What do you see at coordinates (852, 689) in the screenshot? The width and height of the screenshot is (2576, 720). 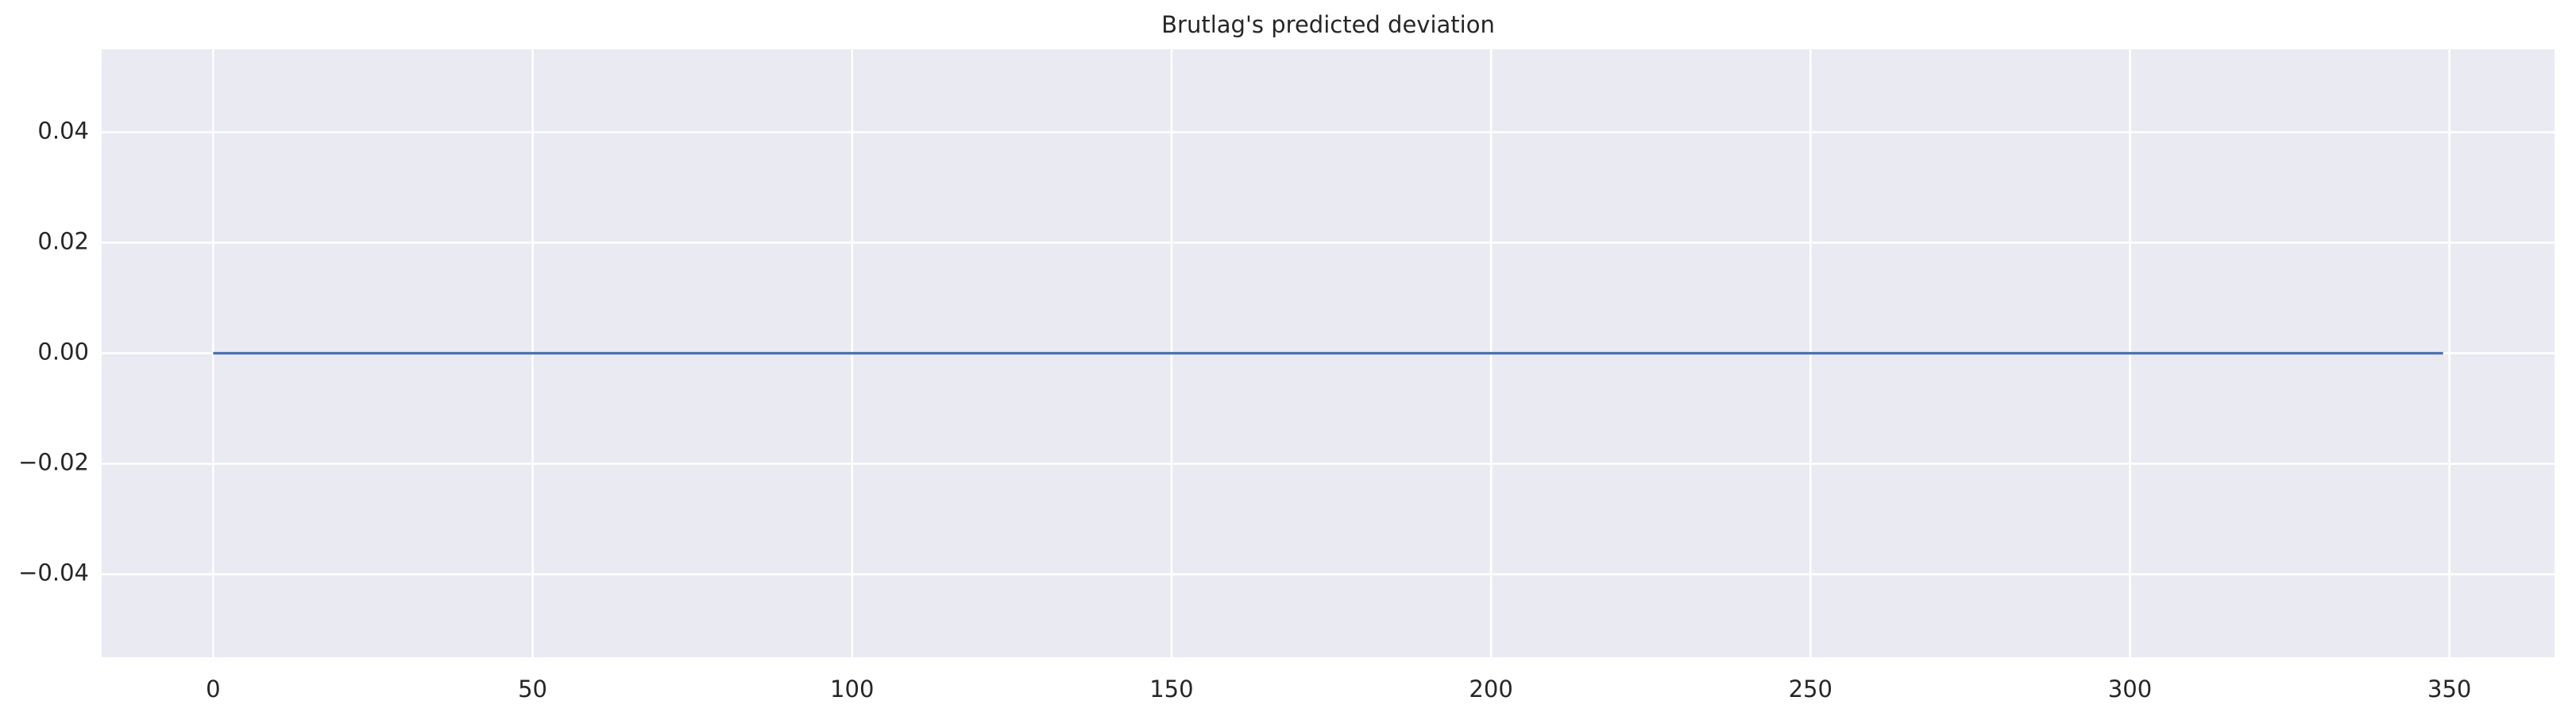 I see `x-tick-label: 100` at bounding box center [852, 689].